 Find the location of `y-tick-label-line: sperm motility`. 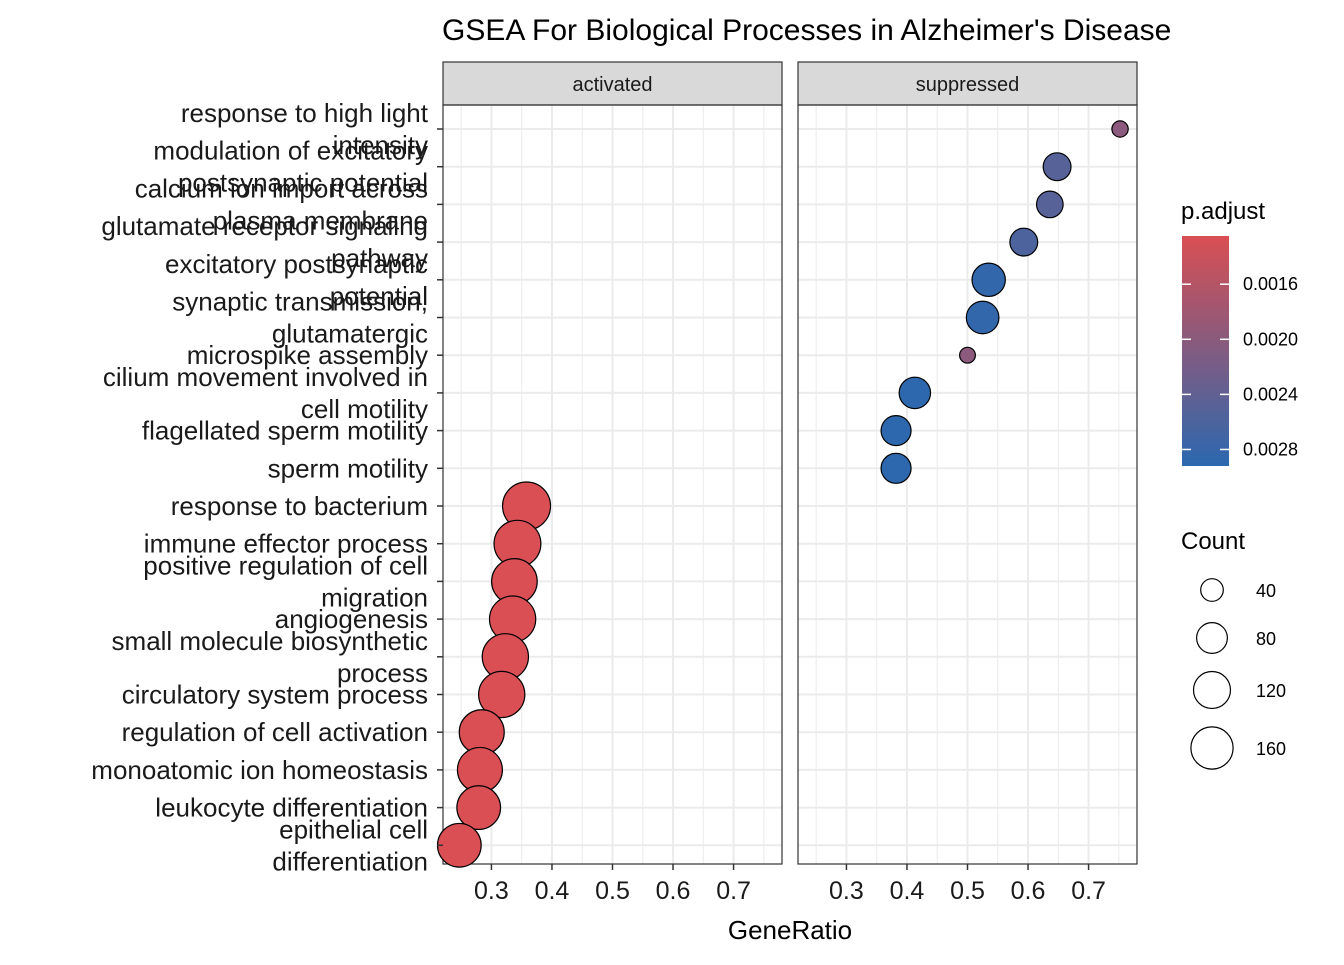

y-tick-label-line: sperm motility is located at coordinates (348, 468).